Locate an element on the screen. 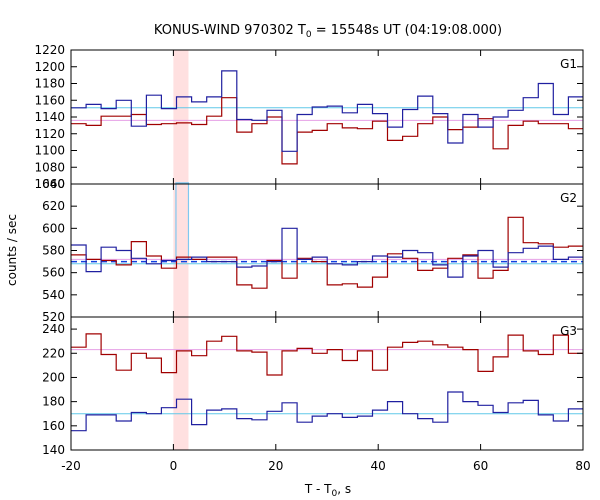  x-tick-label: 40 is located at coordinates (378, 466).